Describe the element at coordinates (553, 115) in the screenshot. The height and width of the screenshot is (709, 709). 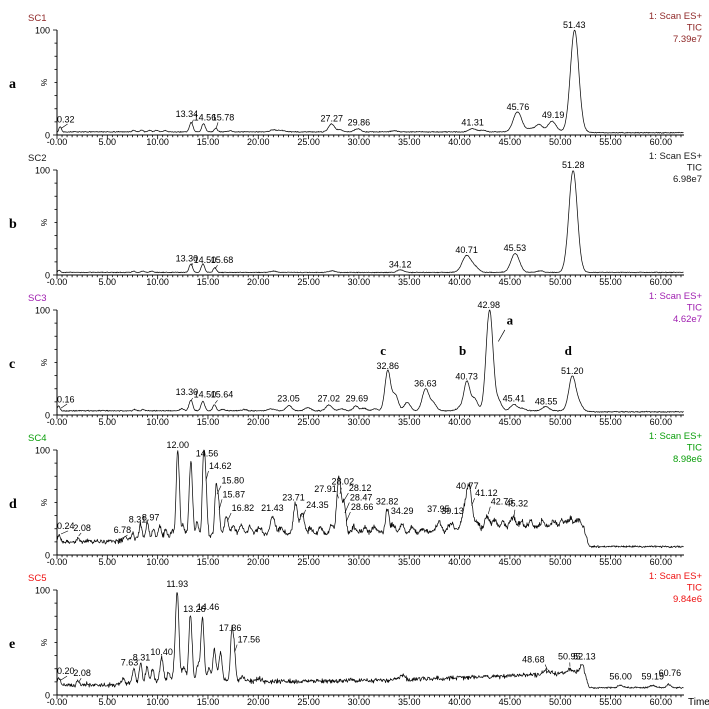
I see `svg-text: 49.19` at that location.